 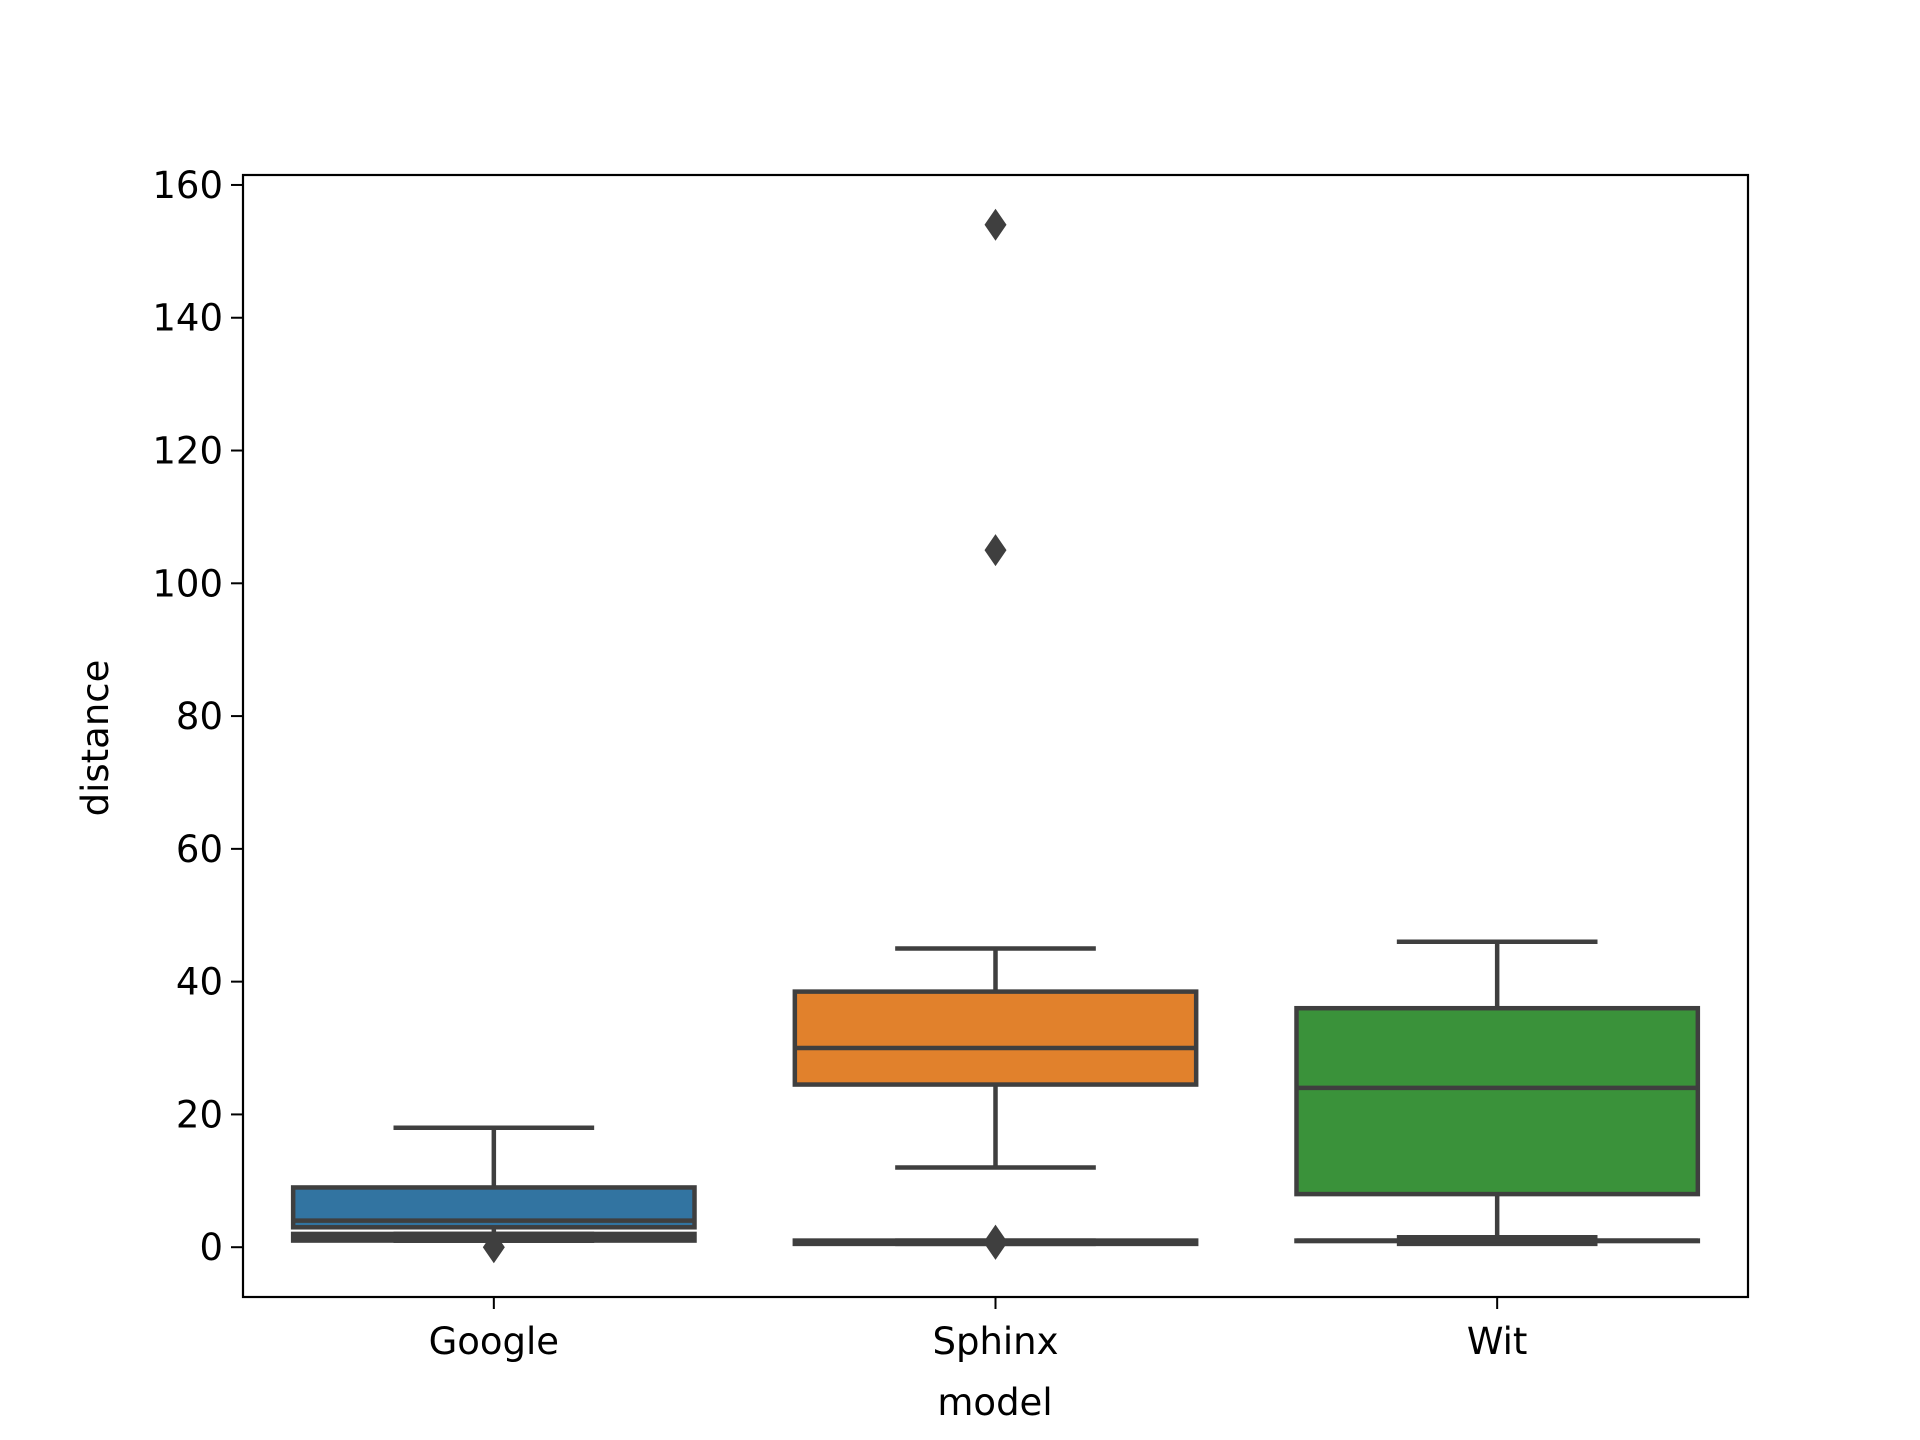 I want to click on y-axis-ticks: 0 20 40 60 80 100 120 140 160, so click(x=197, y=716).